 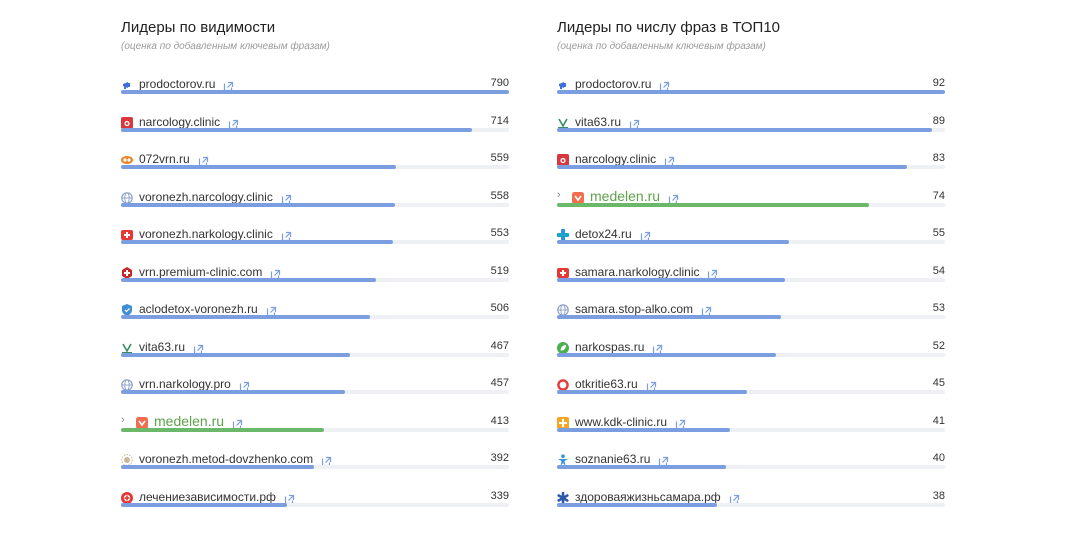 I want to click on domain-name: detox24.ru, so click(x=603, y=234).